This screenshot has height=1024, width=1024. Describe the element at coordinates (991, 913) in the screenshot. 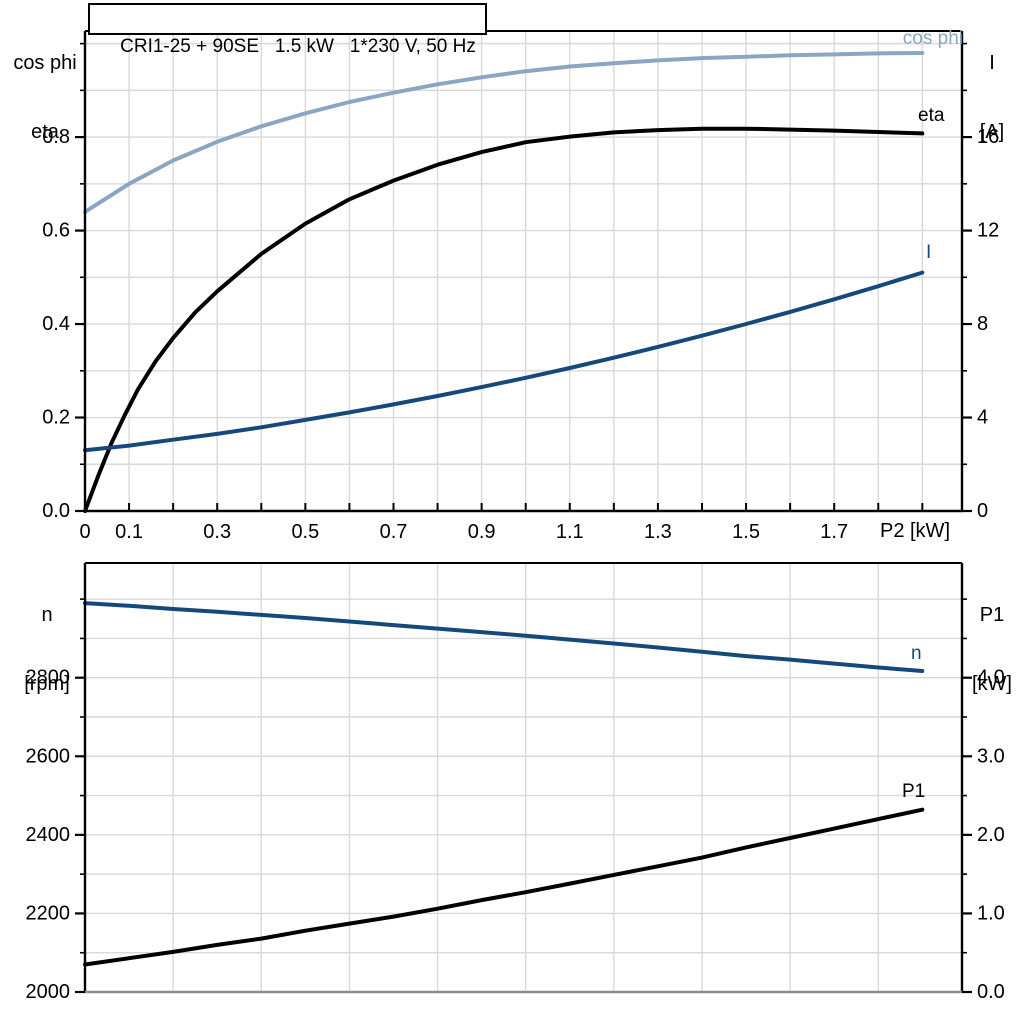

I see `tick-label-right: 1.0` at that location.